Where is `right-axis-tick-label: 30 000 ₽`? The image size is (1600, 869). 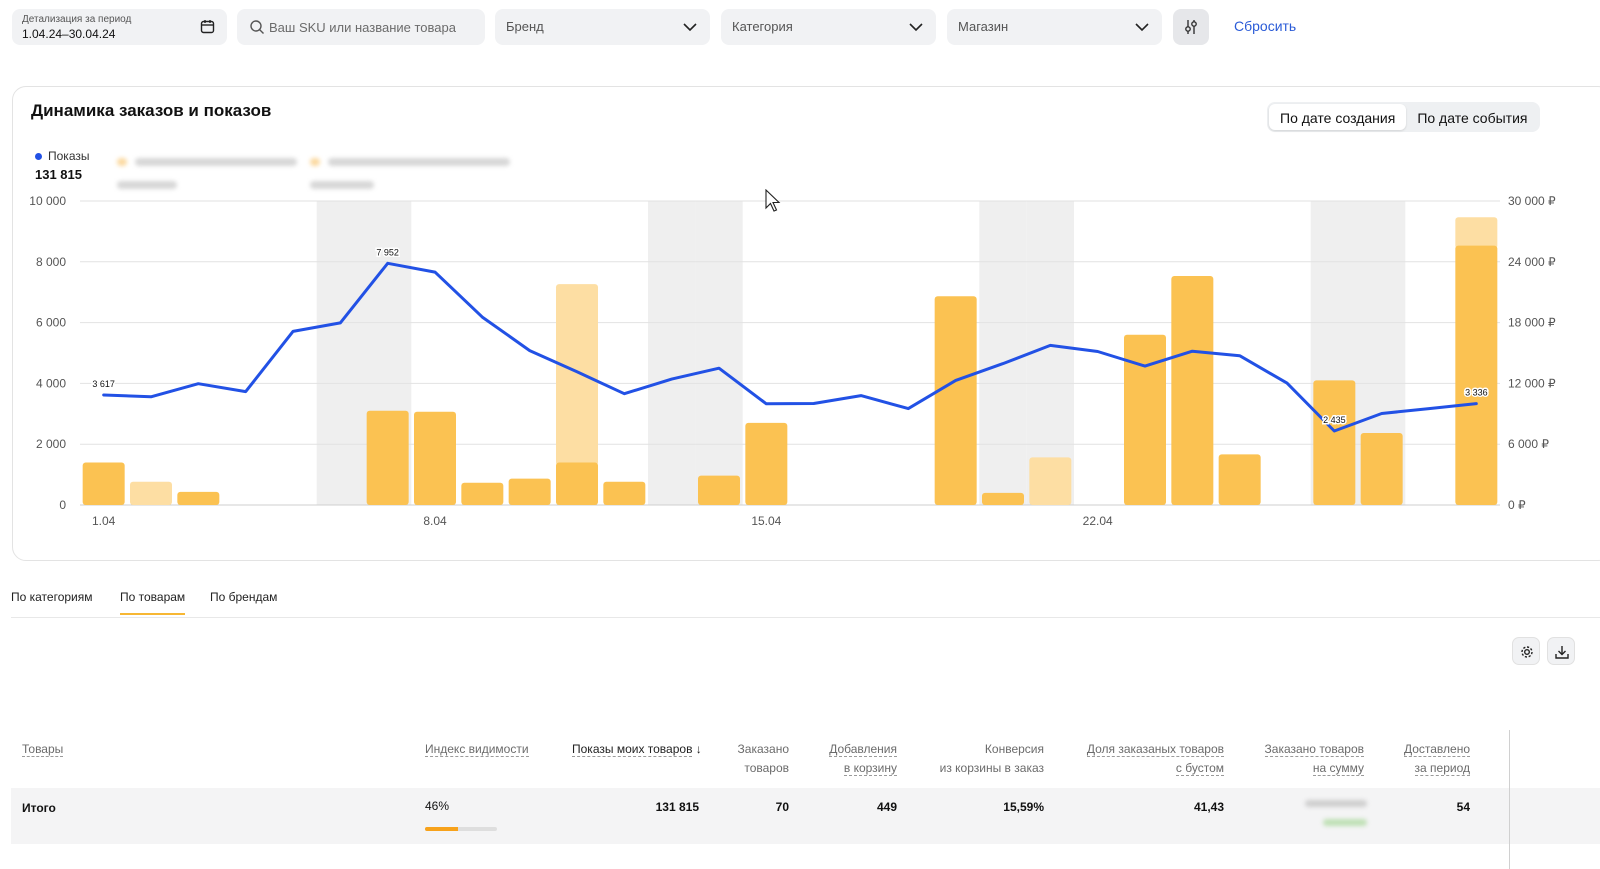
right-axis-tick-label: 30 000 ₽ is located at coordinates (1532, 201).